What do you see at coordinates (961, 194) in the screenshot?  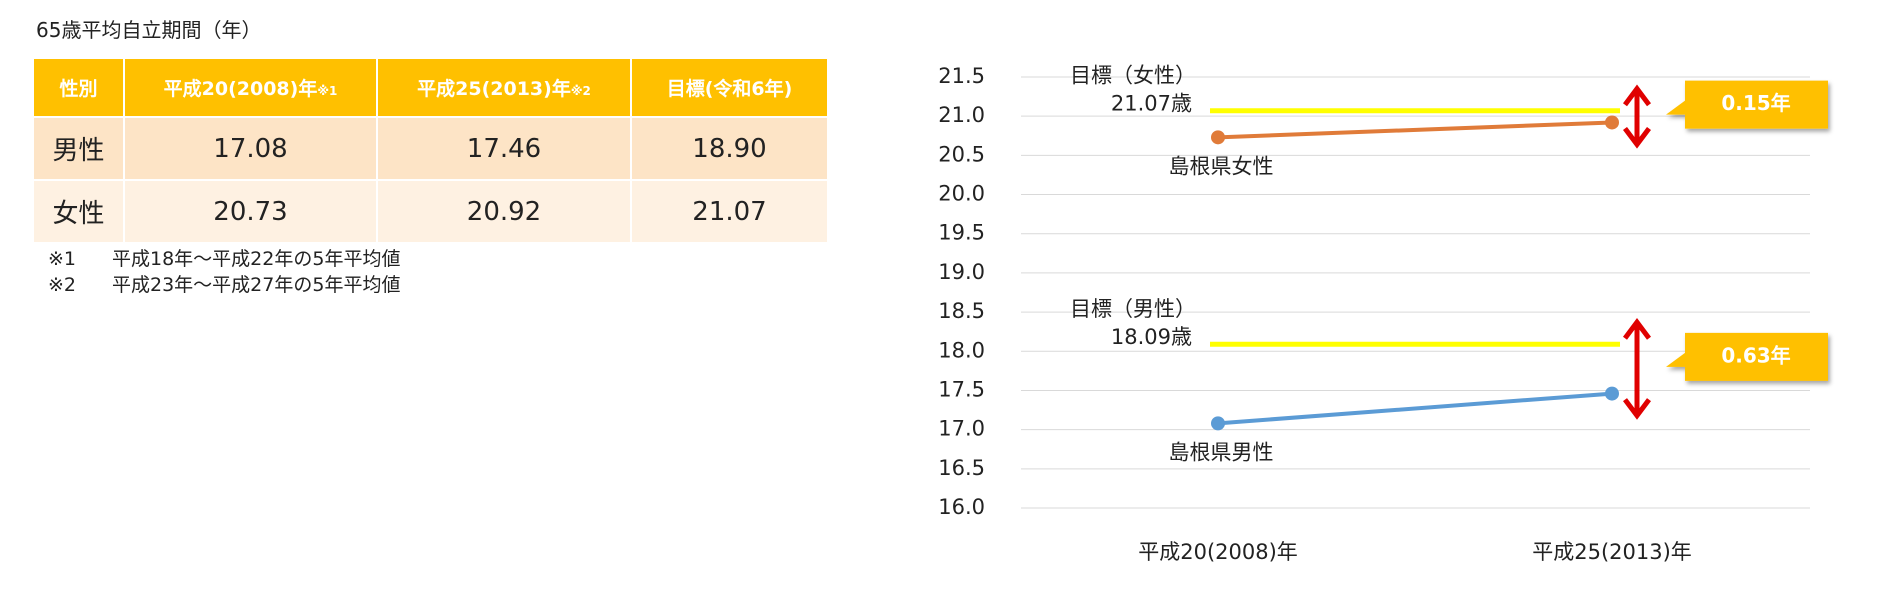 I see `y-tick-label: 20.0` at bounding box center [961, 194].